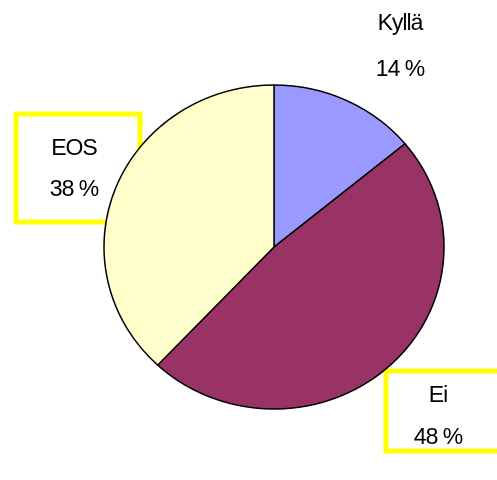 The width and height of the screenshot is (497, 480). What do you see at coordinates (74, 147) in the screenshot?
I see `slice-label: EOS` at bounding box center [74, 147].